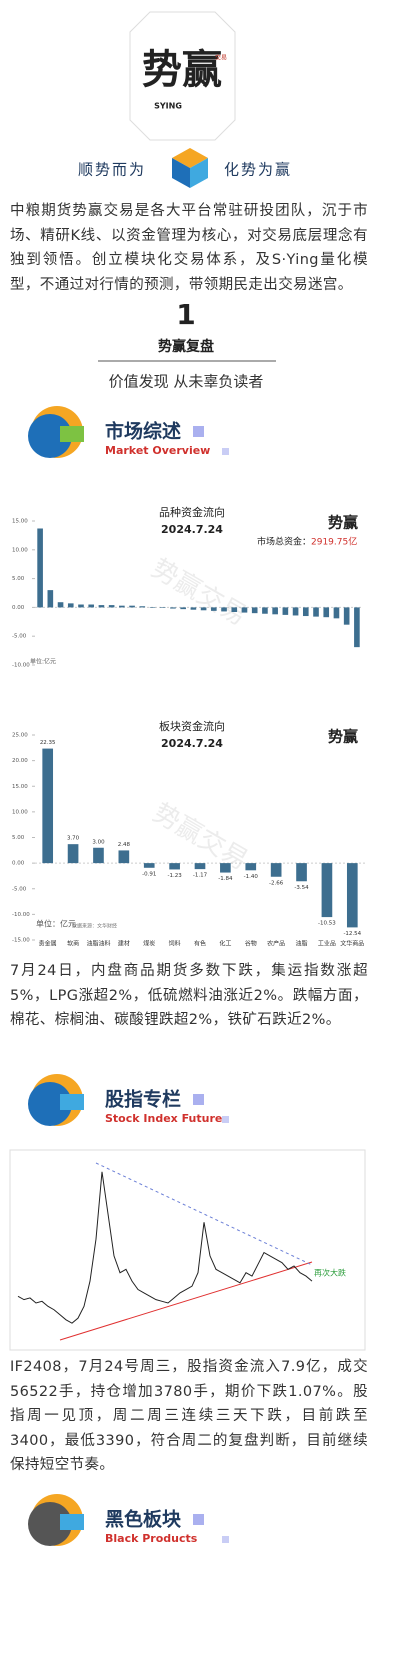  Describe the element at coordinates (98, 842) in the screenshot. I see `value-label: 3.00` at that location.